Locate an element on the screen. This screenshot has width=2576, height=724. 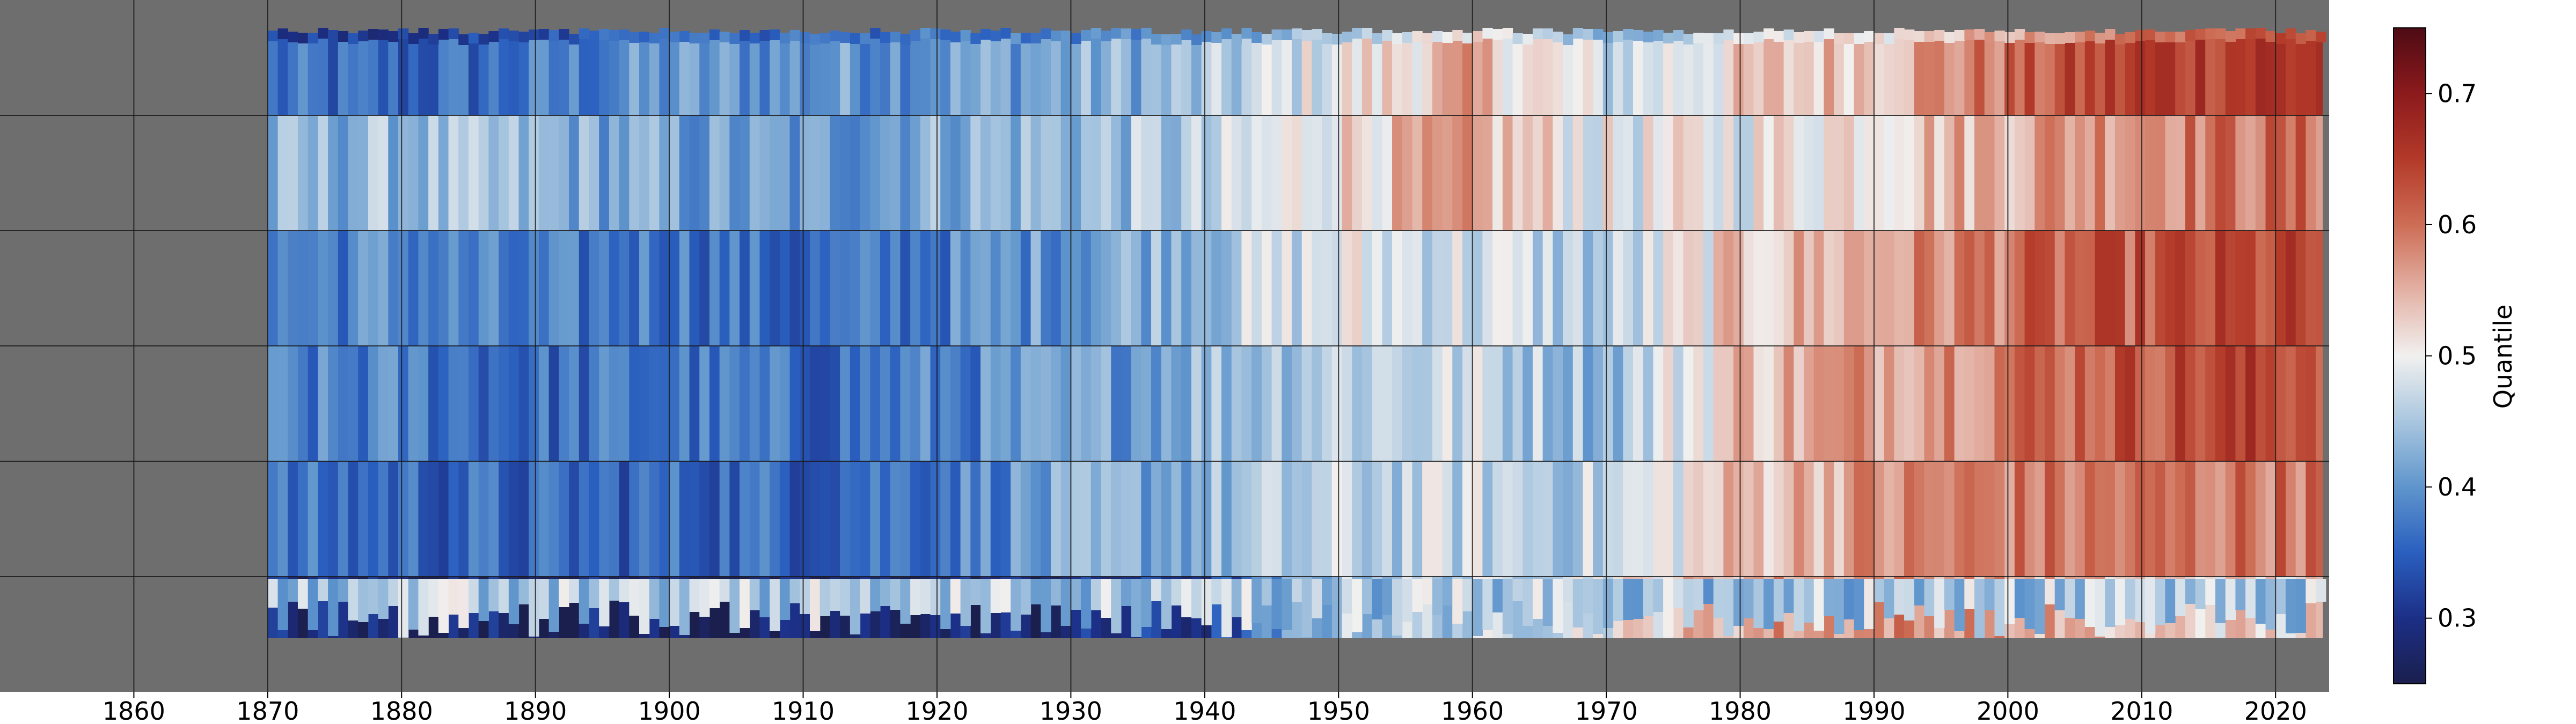
x-tick-label: 1860 is located at coordinates (134, 710).